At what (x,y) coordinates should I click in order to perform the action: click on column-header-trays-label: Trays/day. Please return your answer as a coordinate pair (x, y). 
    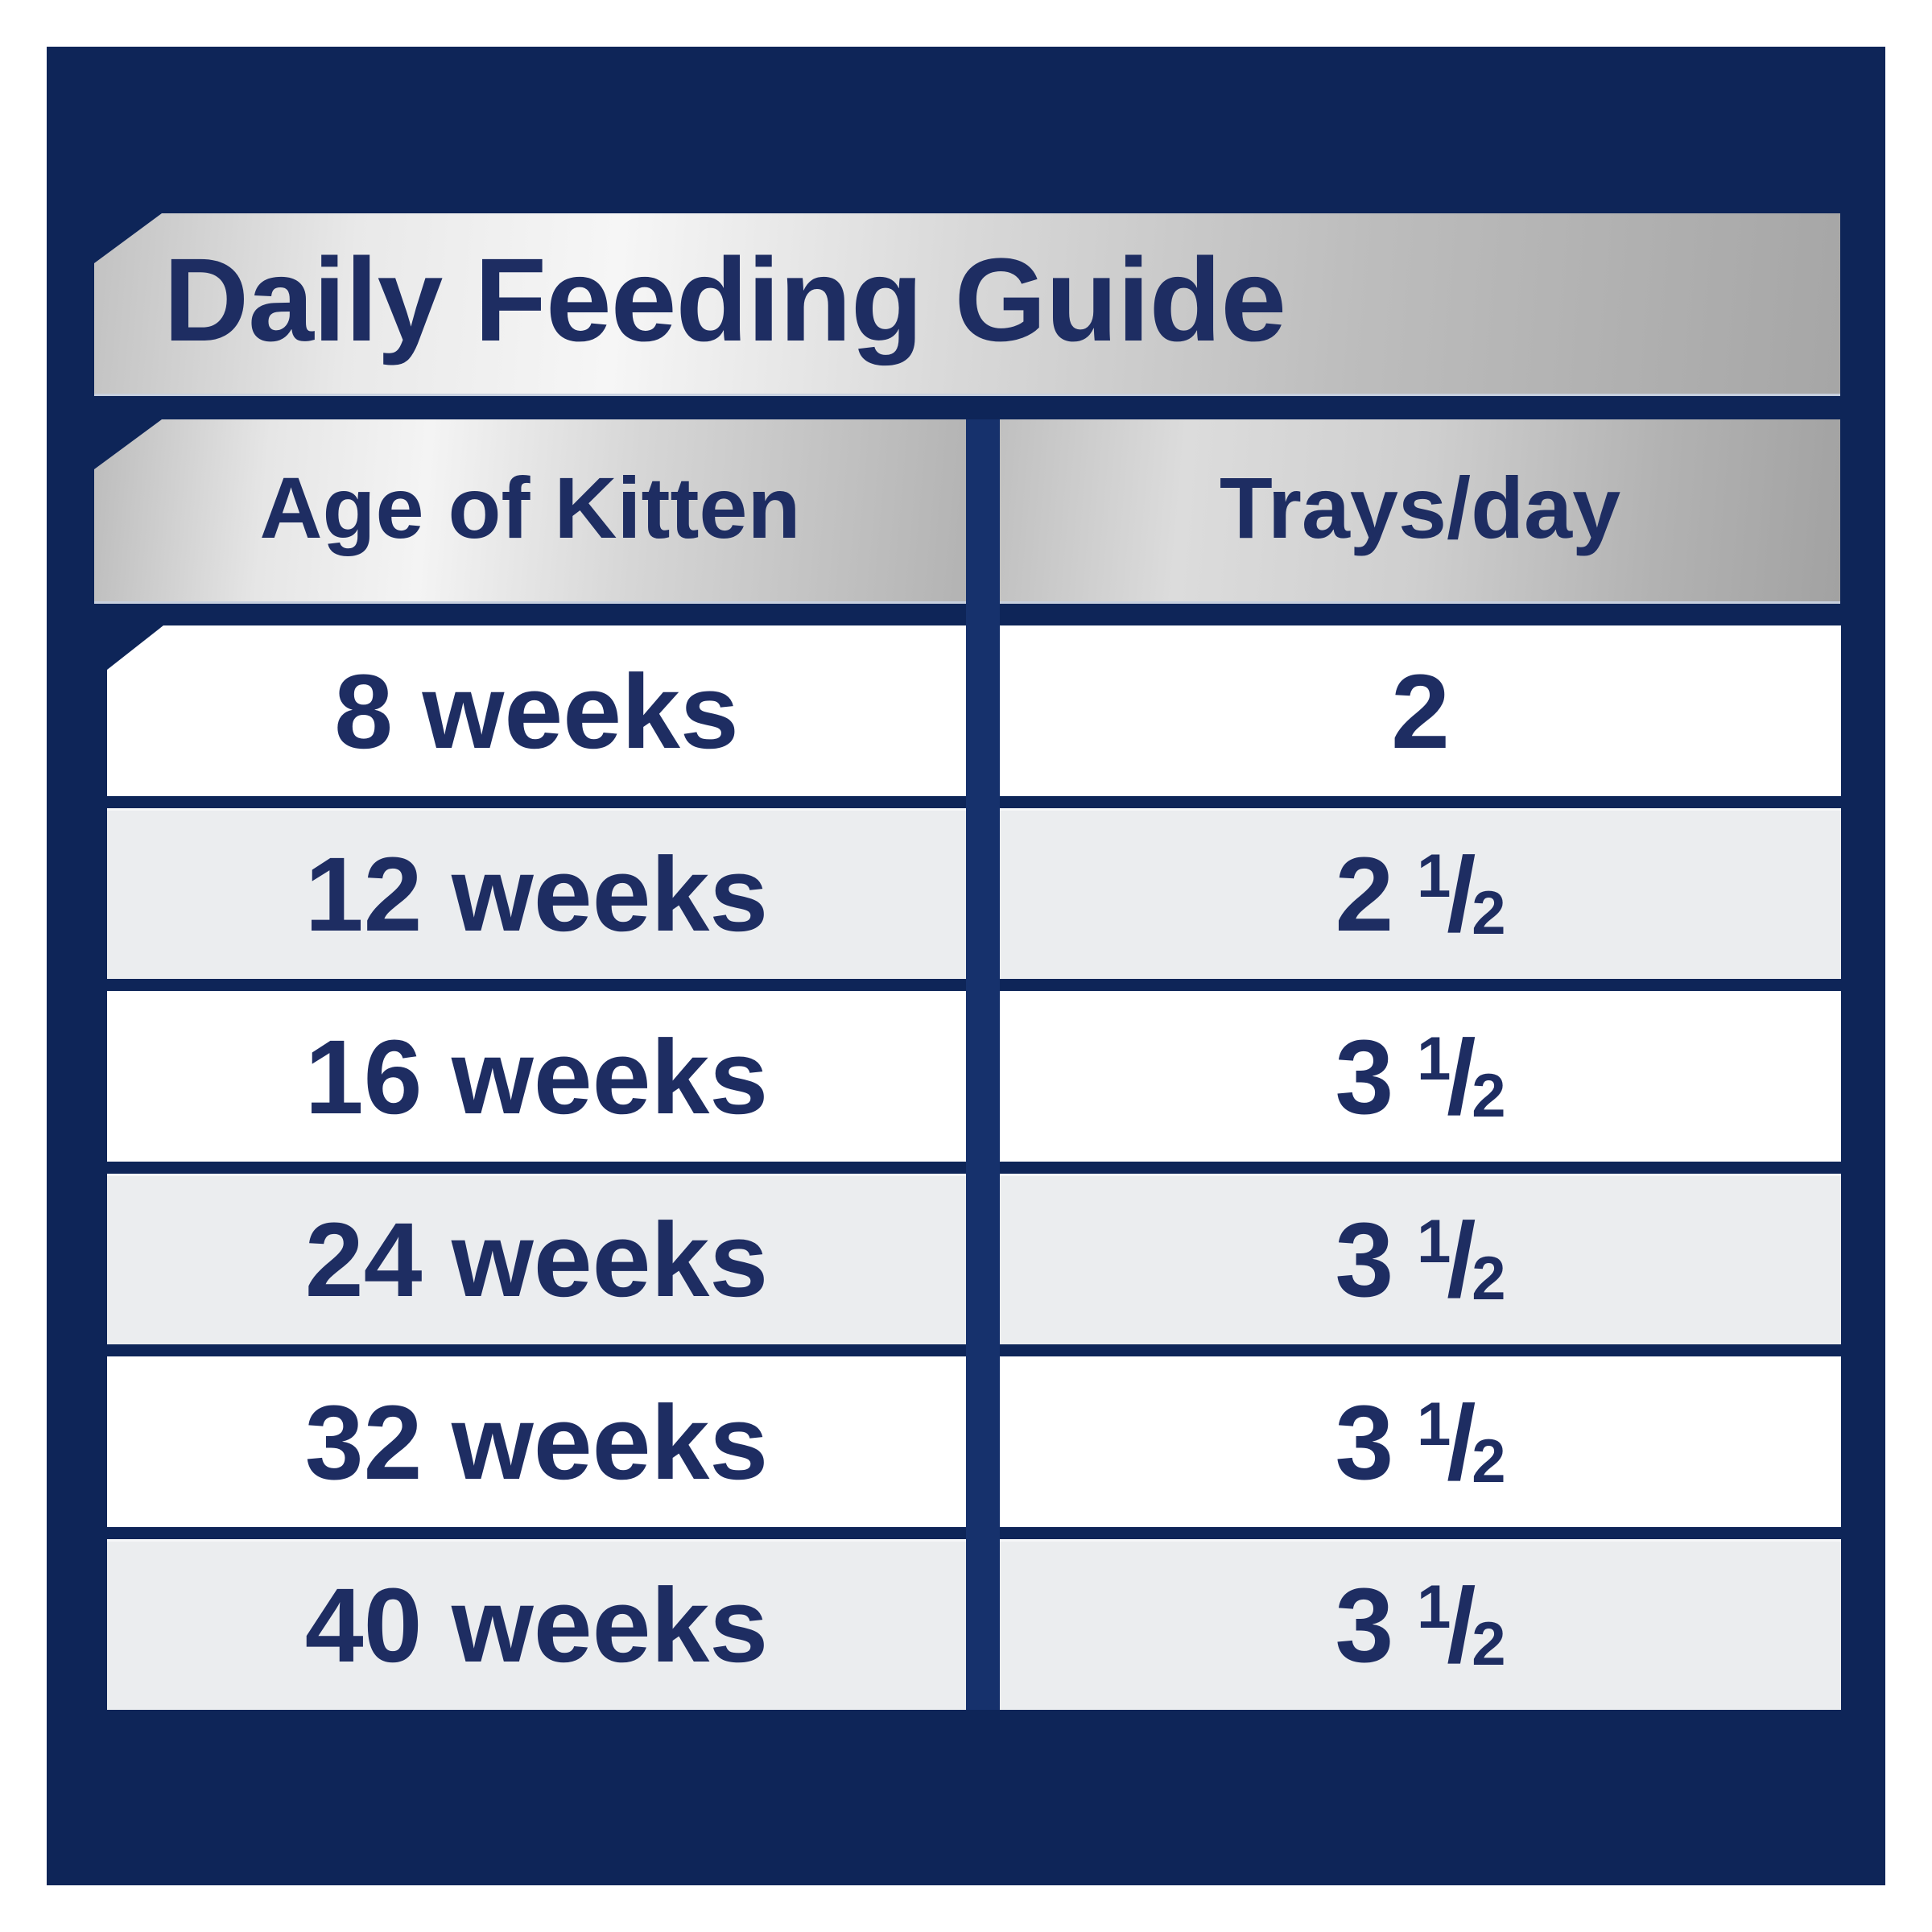
    Looking at the image, I should click on (1420, 507).